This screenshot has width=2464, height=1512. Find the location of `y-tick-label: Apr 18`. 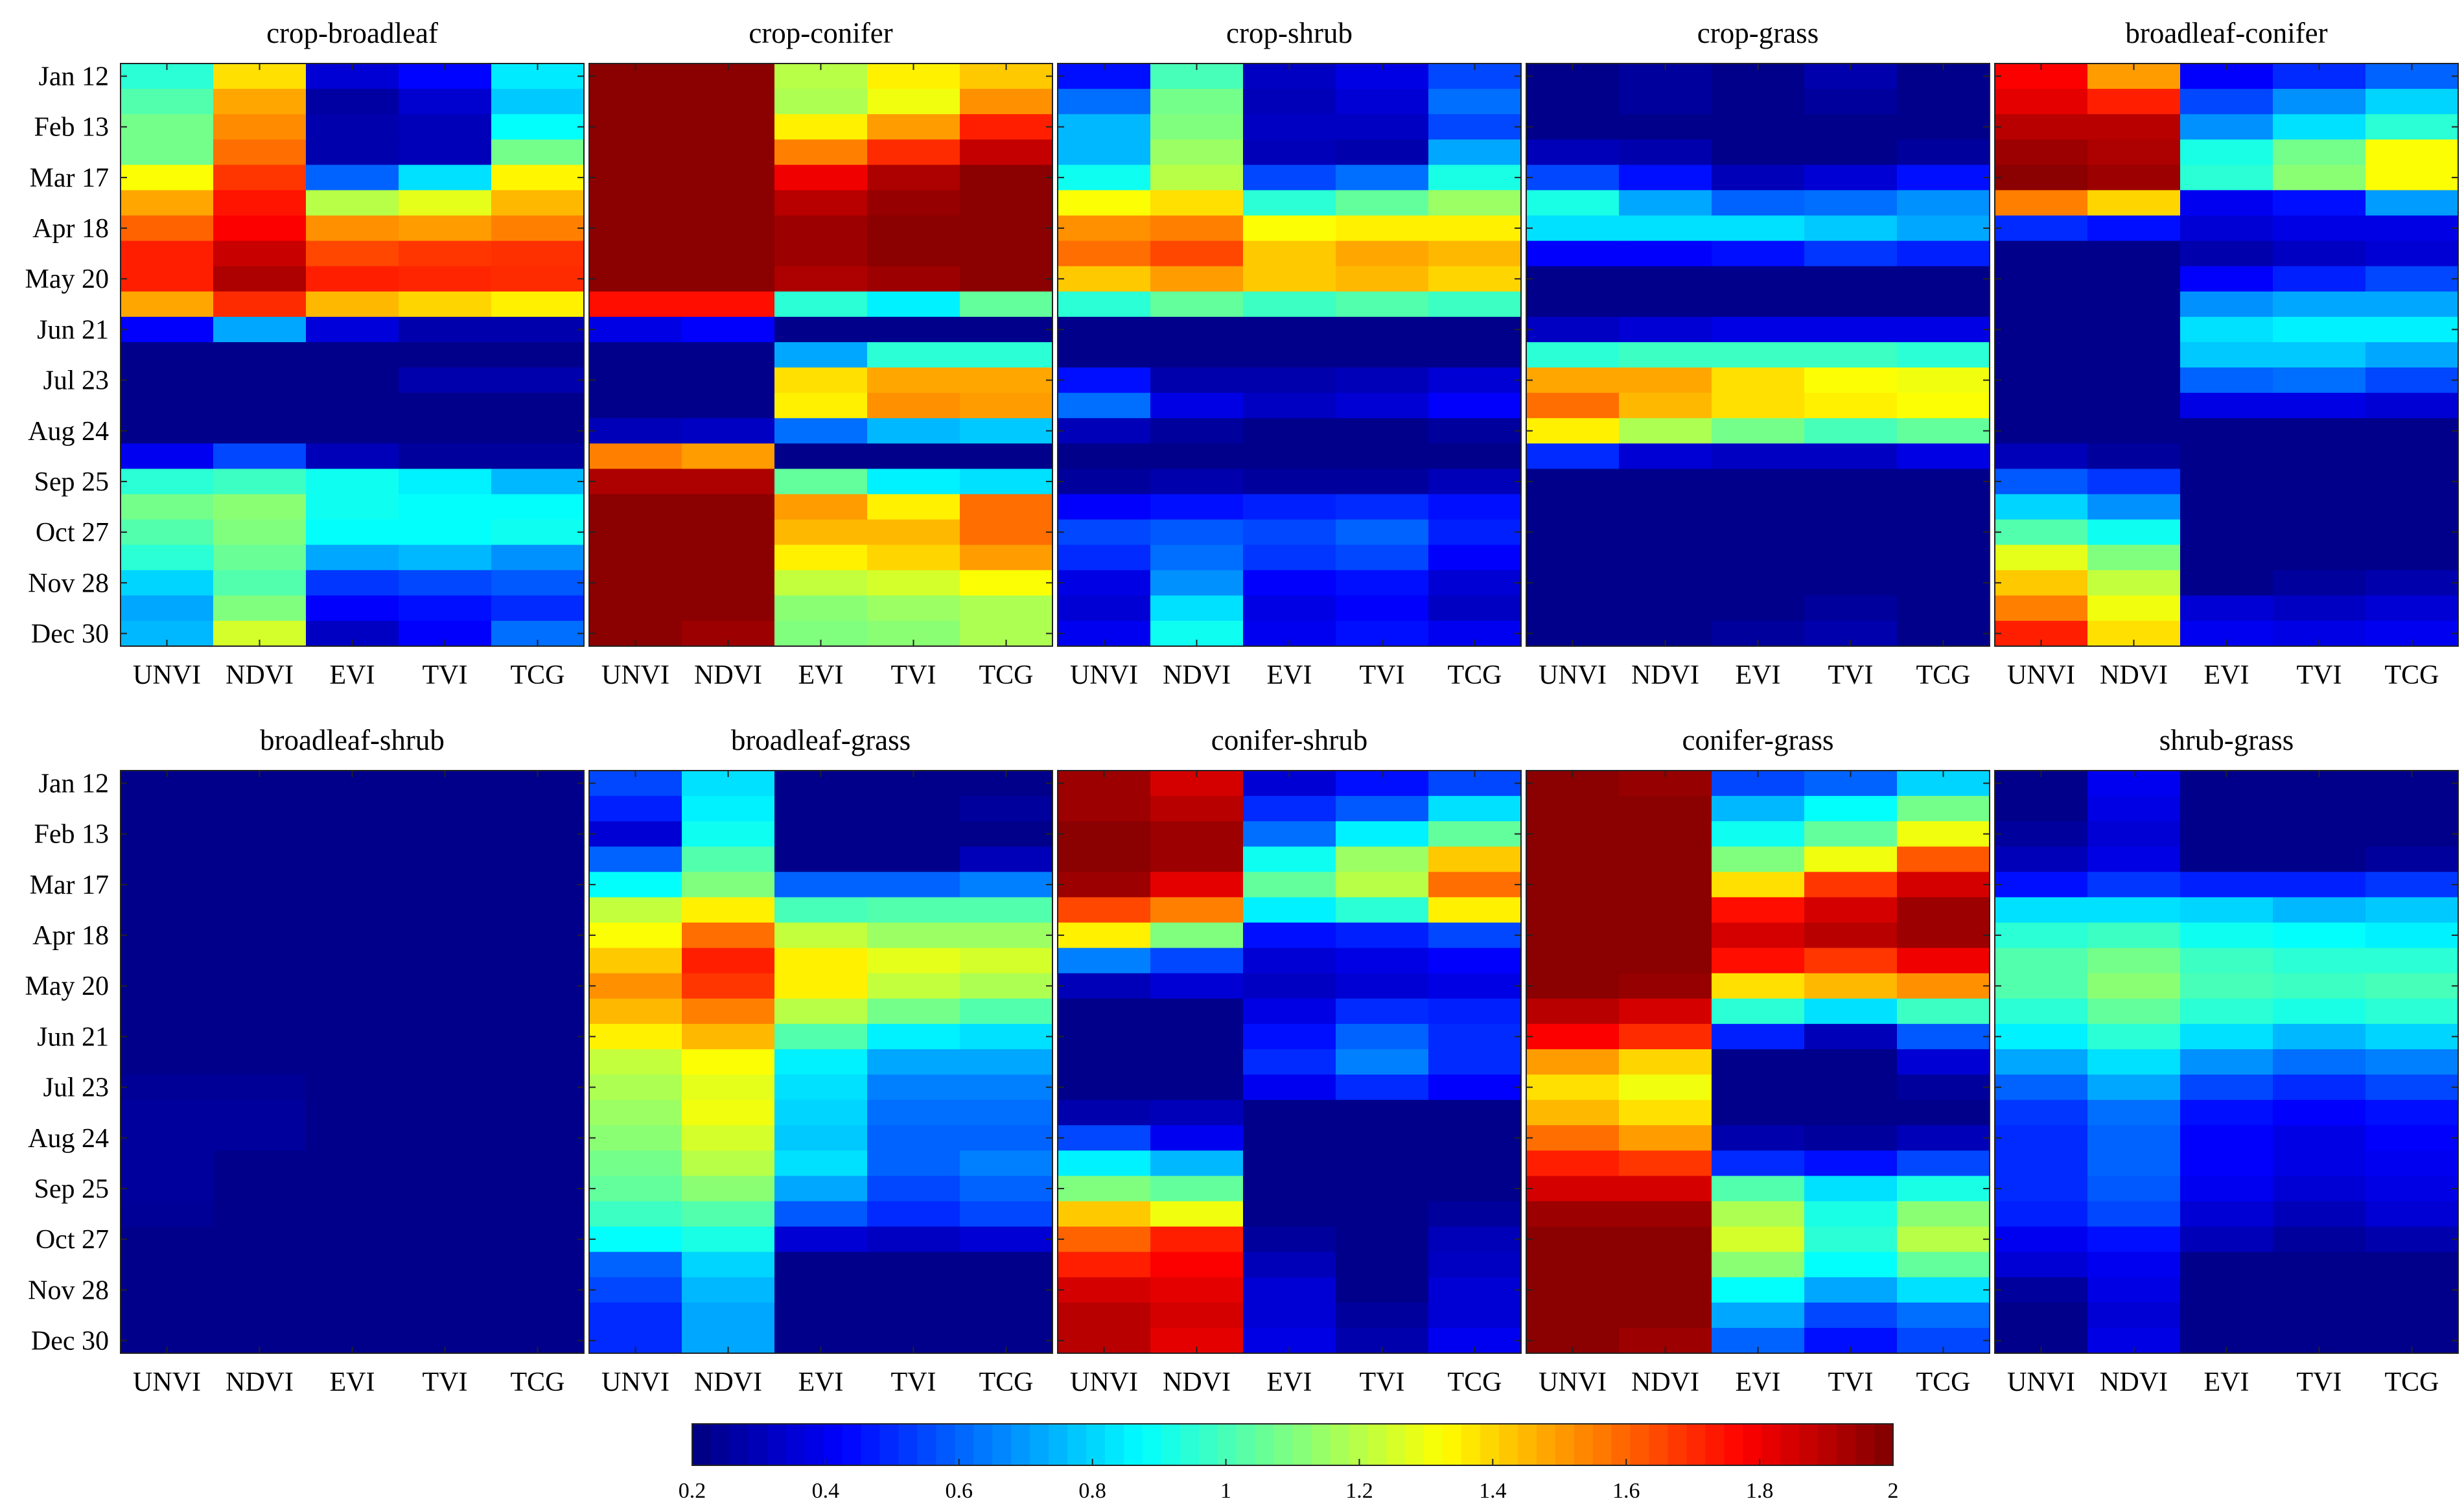

y-tick-label: Apr 18 is located at coordinates (71, 936).